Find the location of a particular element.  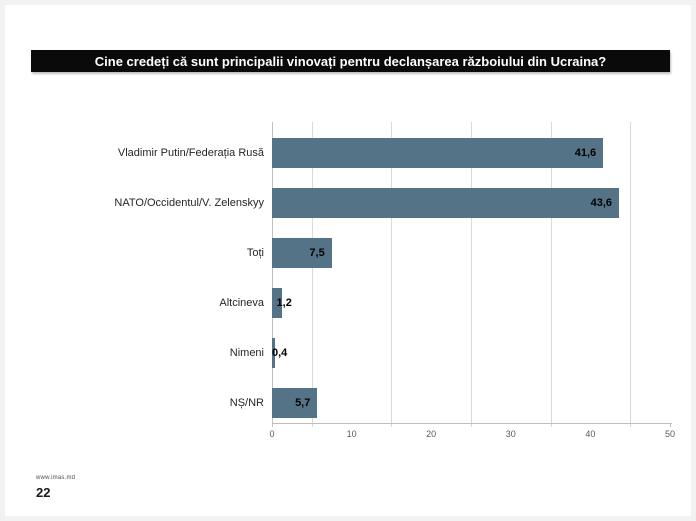

value-label: 5,7 is located at coordinates (303, 403).